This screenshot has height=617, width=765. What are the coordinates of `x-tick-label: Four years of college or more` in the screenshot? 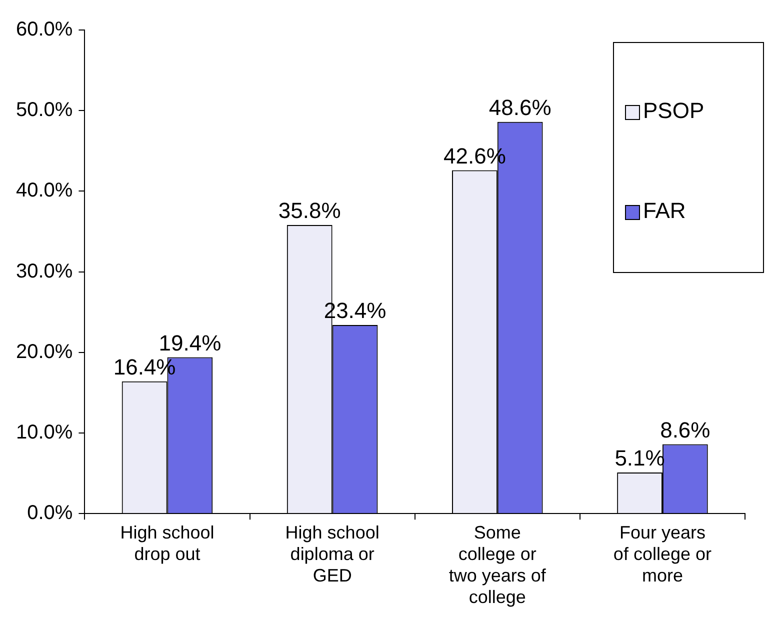 It's located at (662, 554).